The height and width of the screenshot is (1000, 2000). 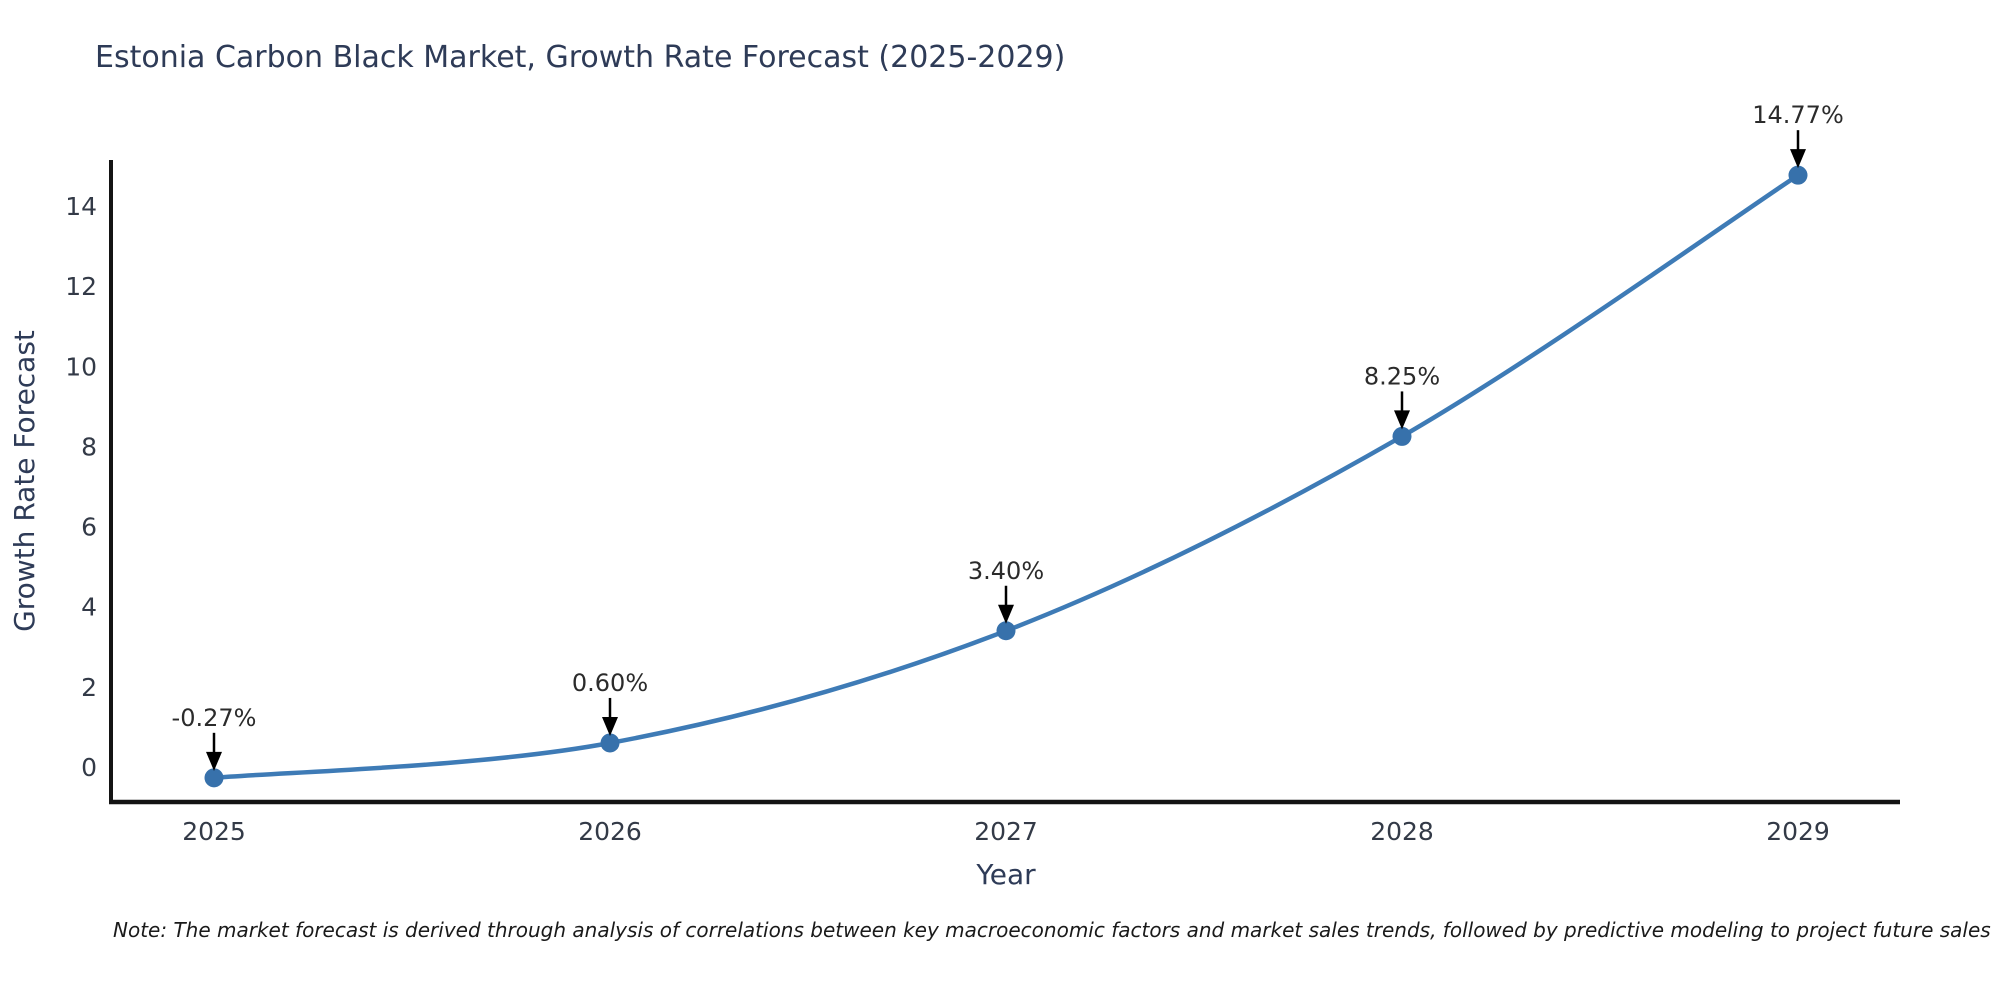 I want to click on x-tick-label: 2026, so click(x=610, y=831).